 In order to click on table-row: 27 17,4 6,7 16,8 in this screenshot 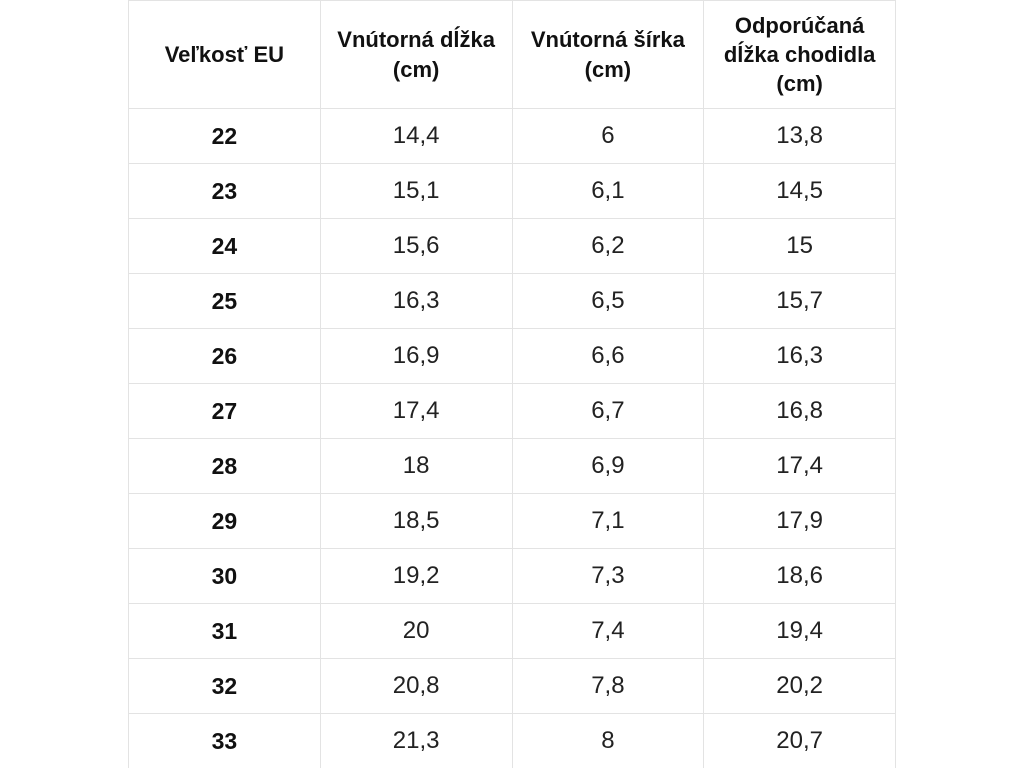, I will do `click(512, 411)`.